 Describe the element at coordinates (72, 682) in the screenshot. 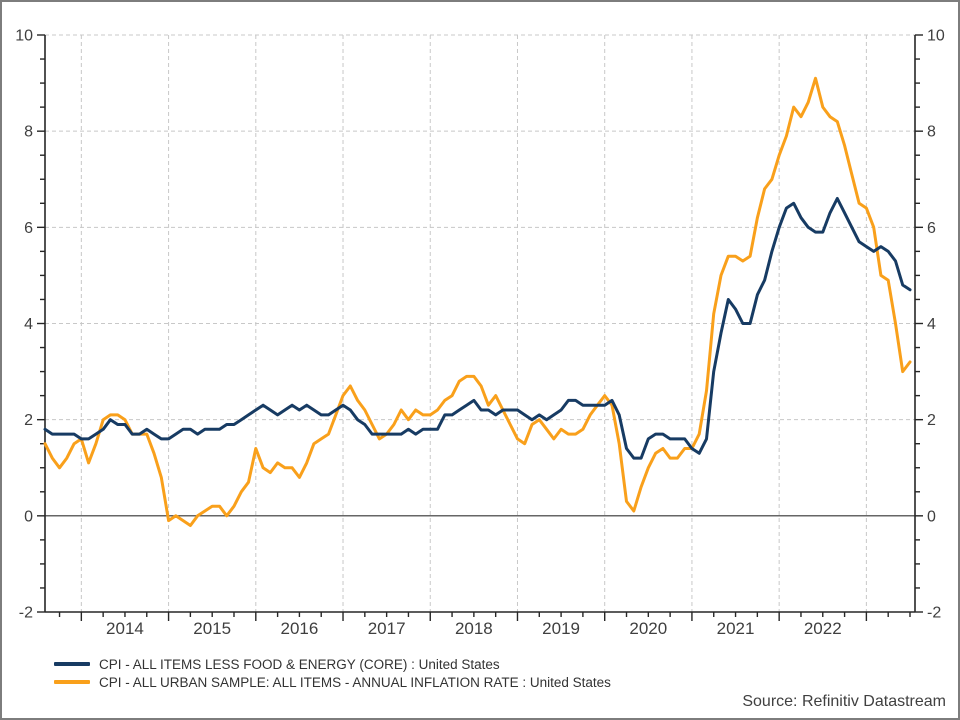

I see `legend-swatch-all-items` at that location.